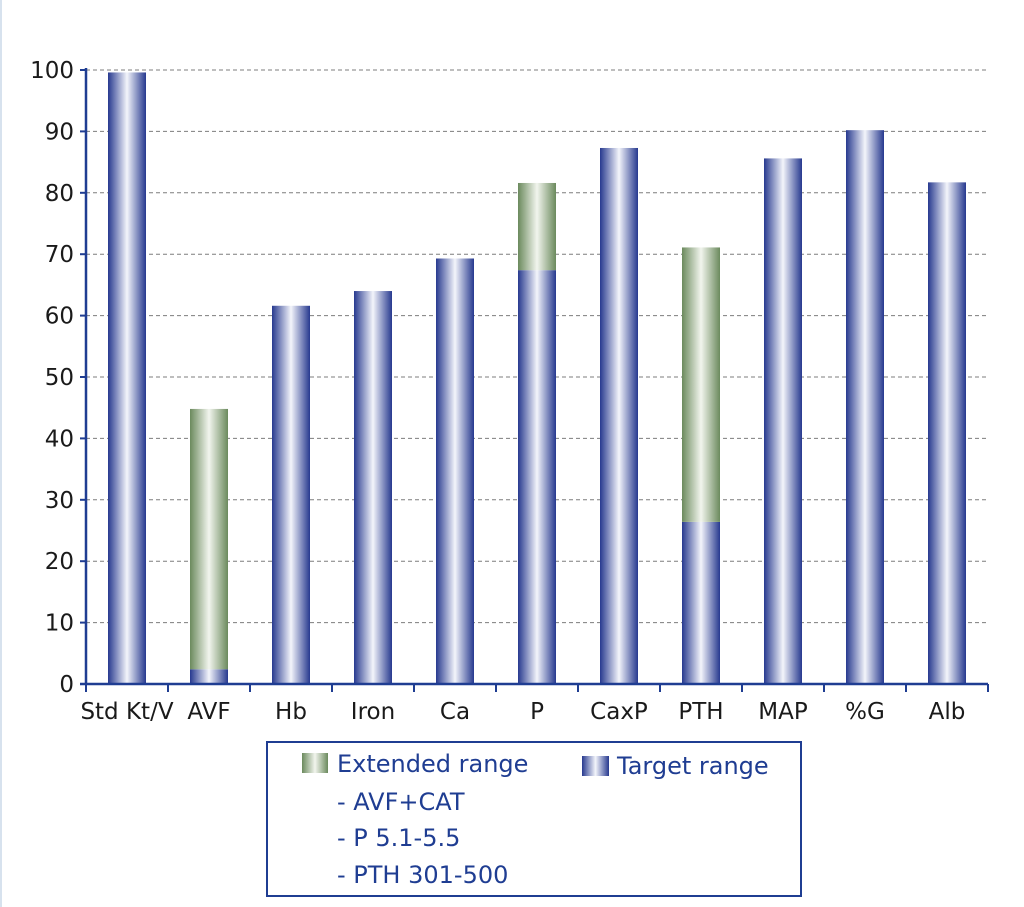 This screenshot has width=1024, height=907. What do you see at coordinates (59, 194) in the screenshot?
I see `y-tick-label: 80` at bounding box center [59, 194].